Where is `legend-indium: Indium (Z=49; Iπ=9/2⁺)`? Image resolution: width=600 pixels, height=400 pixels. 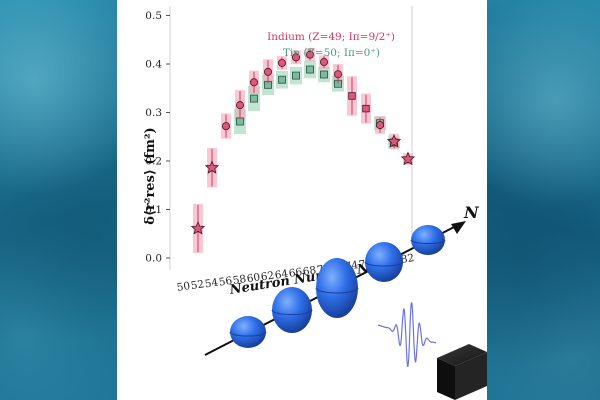
legend-indium: Indium (Z=49; Iπ=9/2⁺) is located at coordinates (331, 37).